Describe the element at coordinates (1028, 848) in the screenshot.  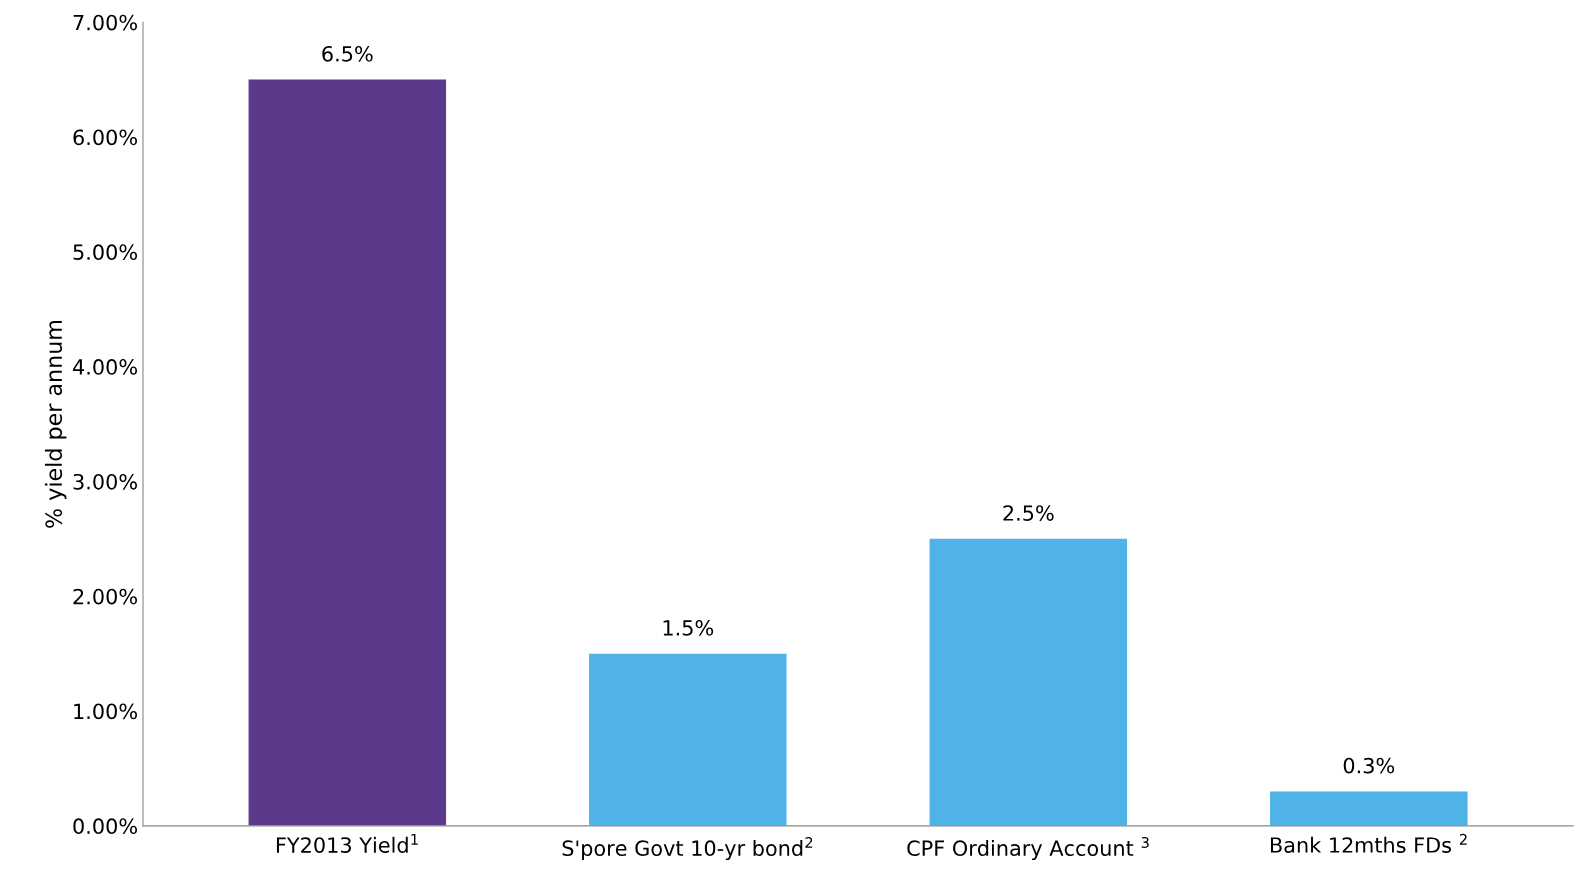
I see `x-tick-label: CPF Ordinary Account $^{3}$` at that location.